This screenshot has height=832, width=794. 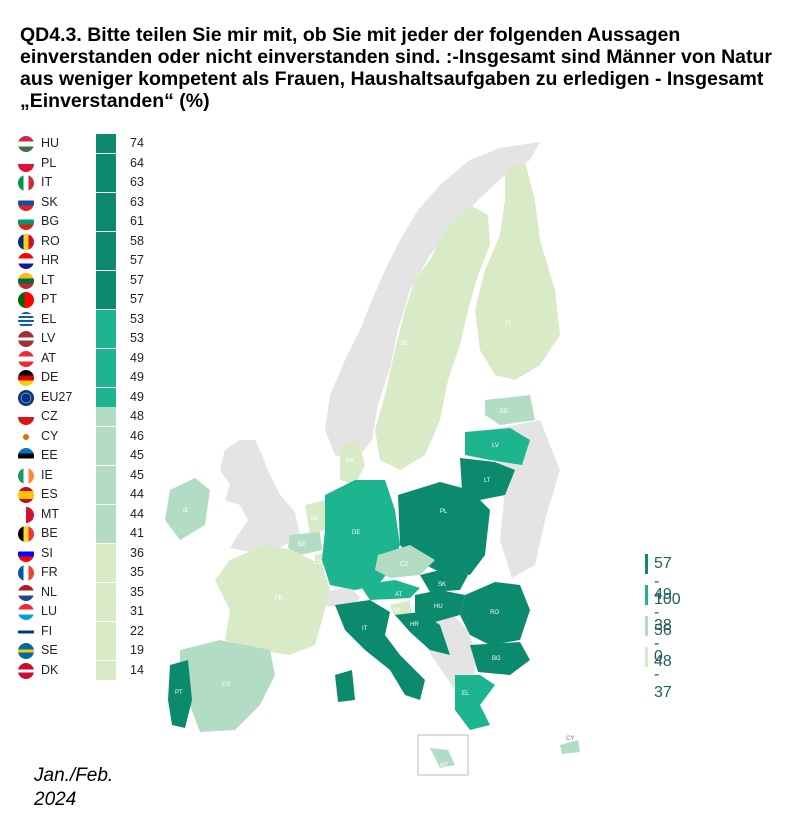 I want to click on region-NL, so click(x=317, y=517).